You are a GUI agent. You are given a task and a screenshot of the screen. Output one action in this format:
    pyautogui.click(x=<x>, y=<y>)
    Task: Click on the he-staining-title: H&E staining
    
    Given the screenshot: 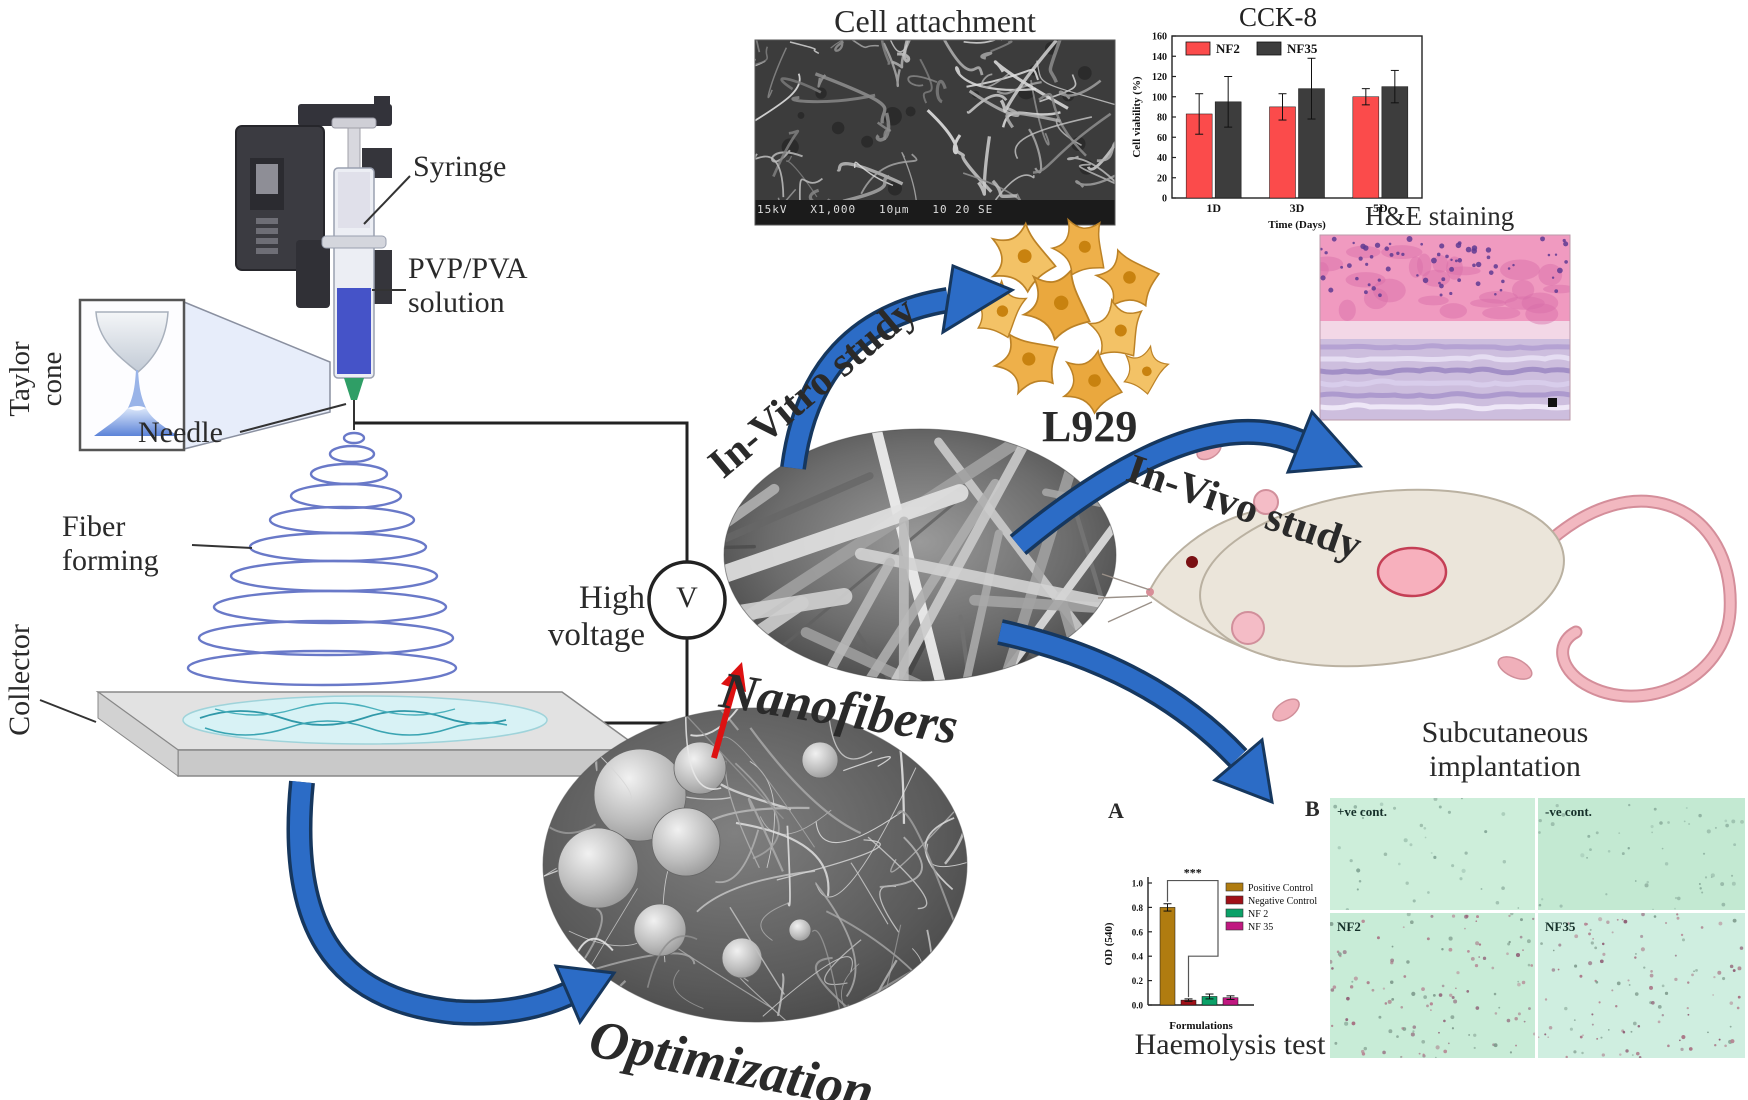 What is the action you would take?
    pyautogui.click(x=1440, y=216)
    